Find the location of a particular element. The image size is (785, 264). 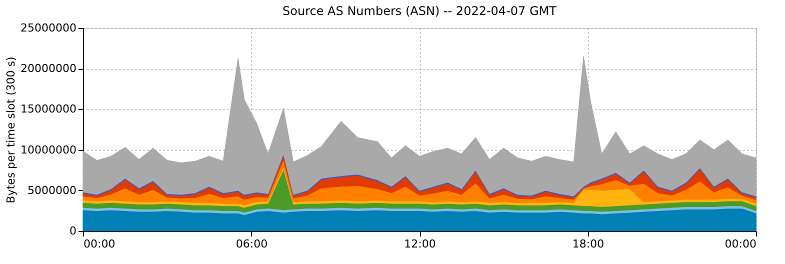

x-tick-label: 06:00 is located at coordinates (252, 244).